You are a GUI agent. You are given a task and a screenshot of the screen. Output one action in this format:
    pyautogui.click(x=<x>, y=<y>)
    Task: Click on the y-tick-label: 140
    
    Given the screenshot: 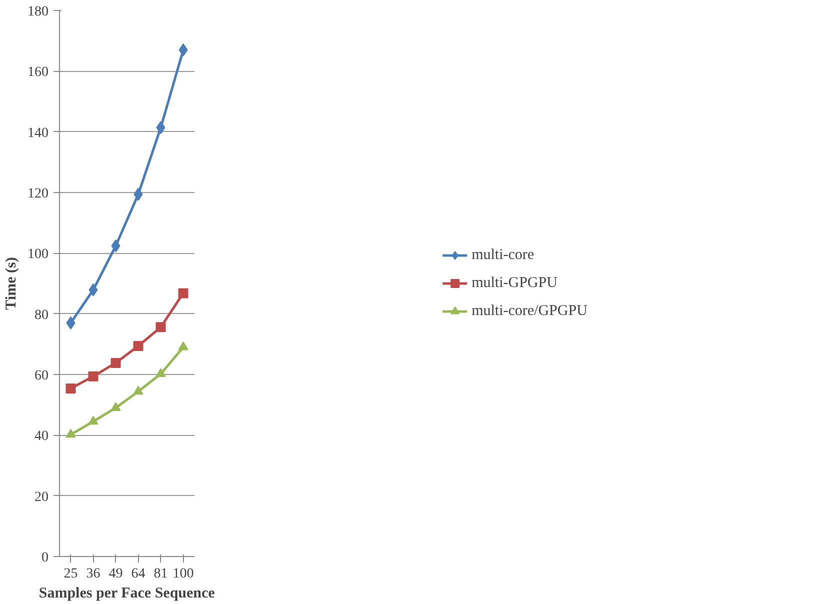 What is the action you would take?
    pyautogui.click(x=38, y=133)
    